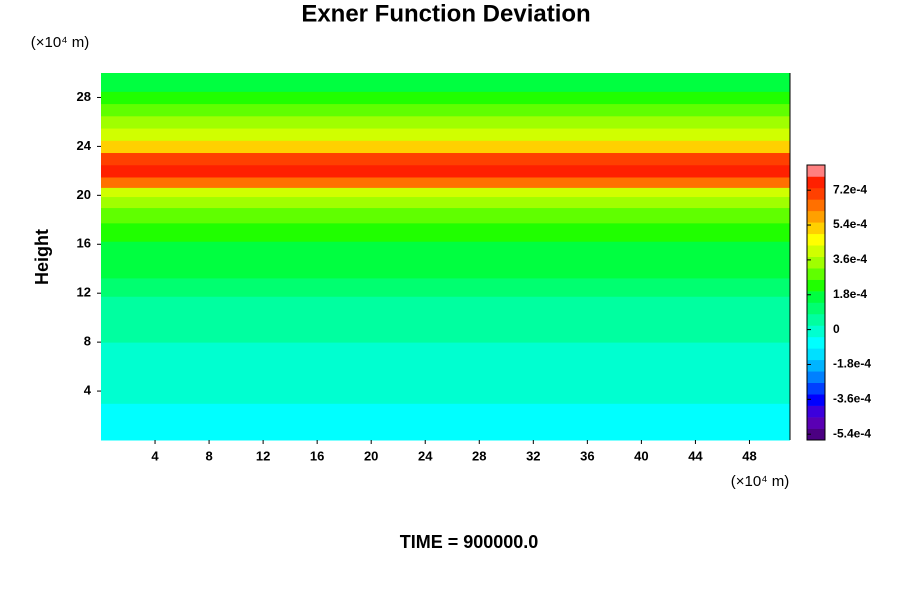  What do you see at coordinates (749, 455) in the screenshot?
I see `x-tick-label: 48` at bounding box center [749, 455].